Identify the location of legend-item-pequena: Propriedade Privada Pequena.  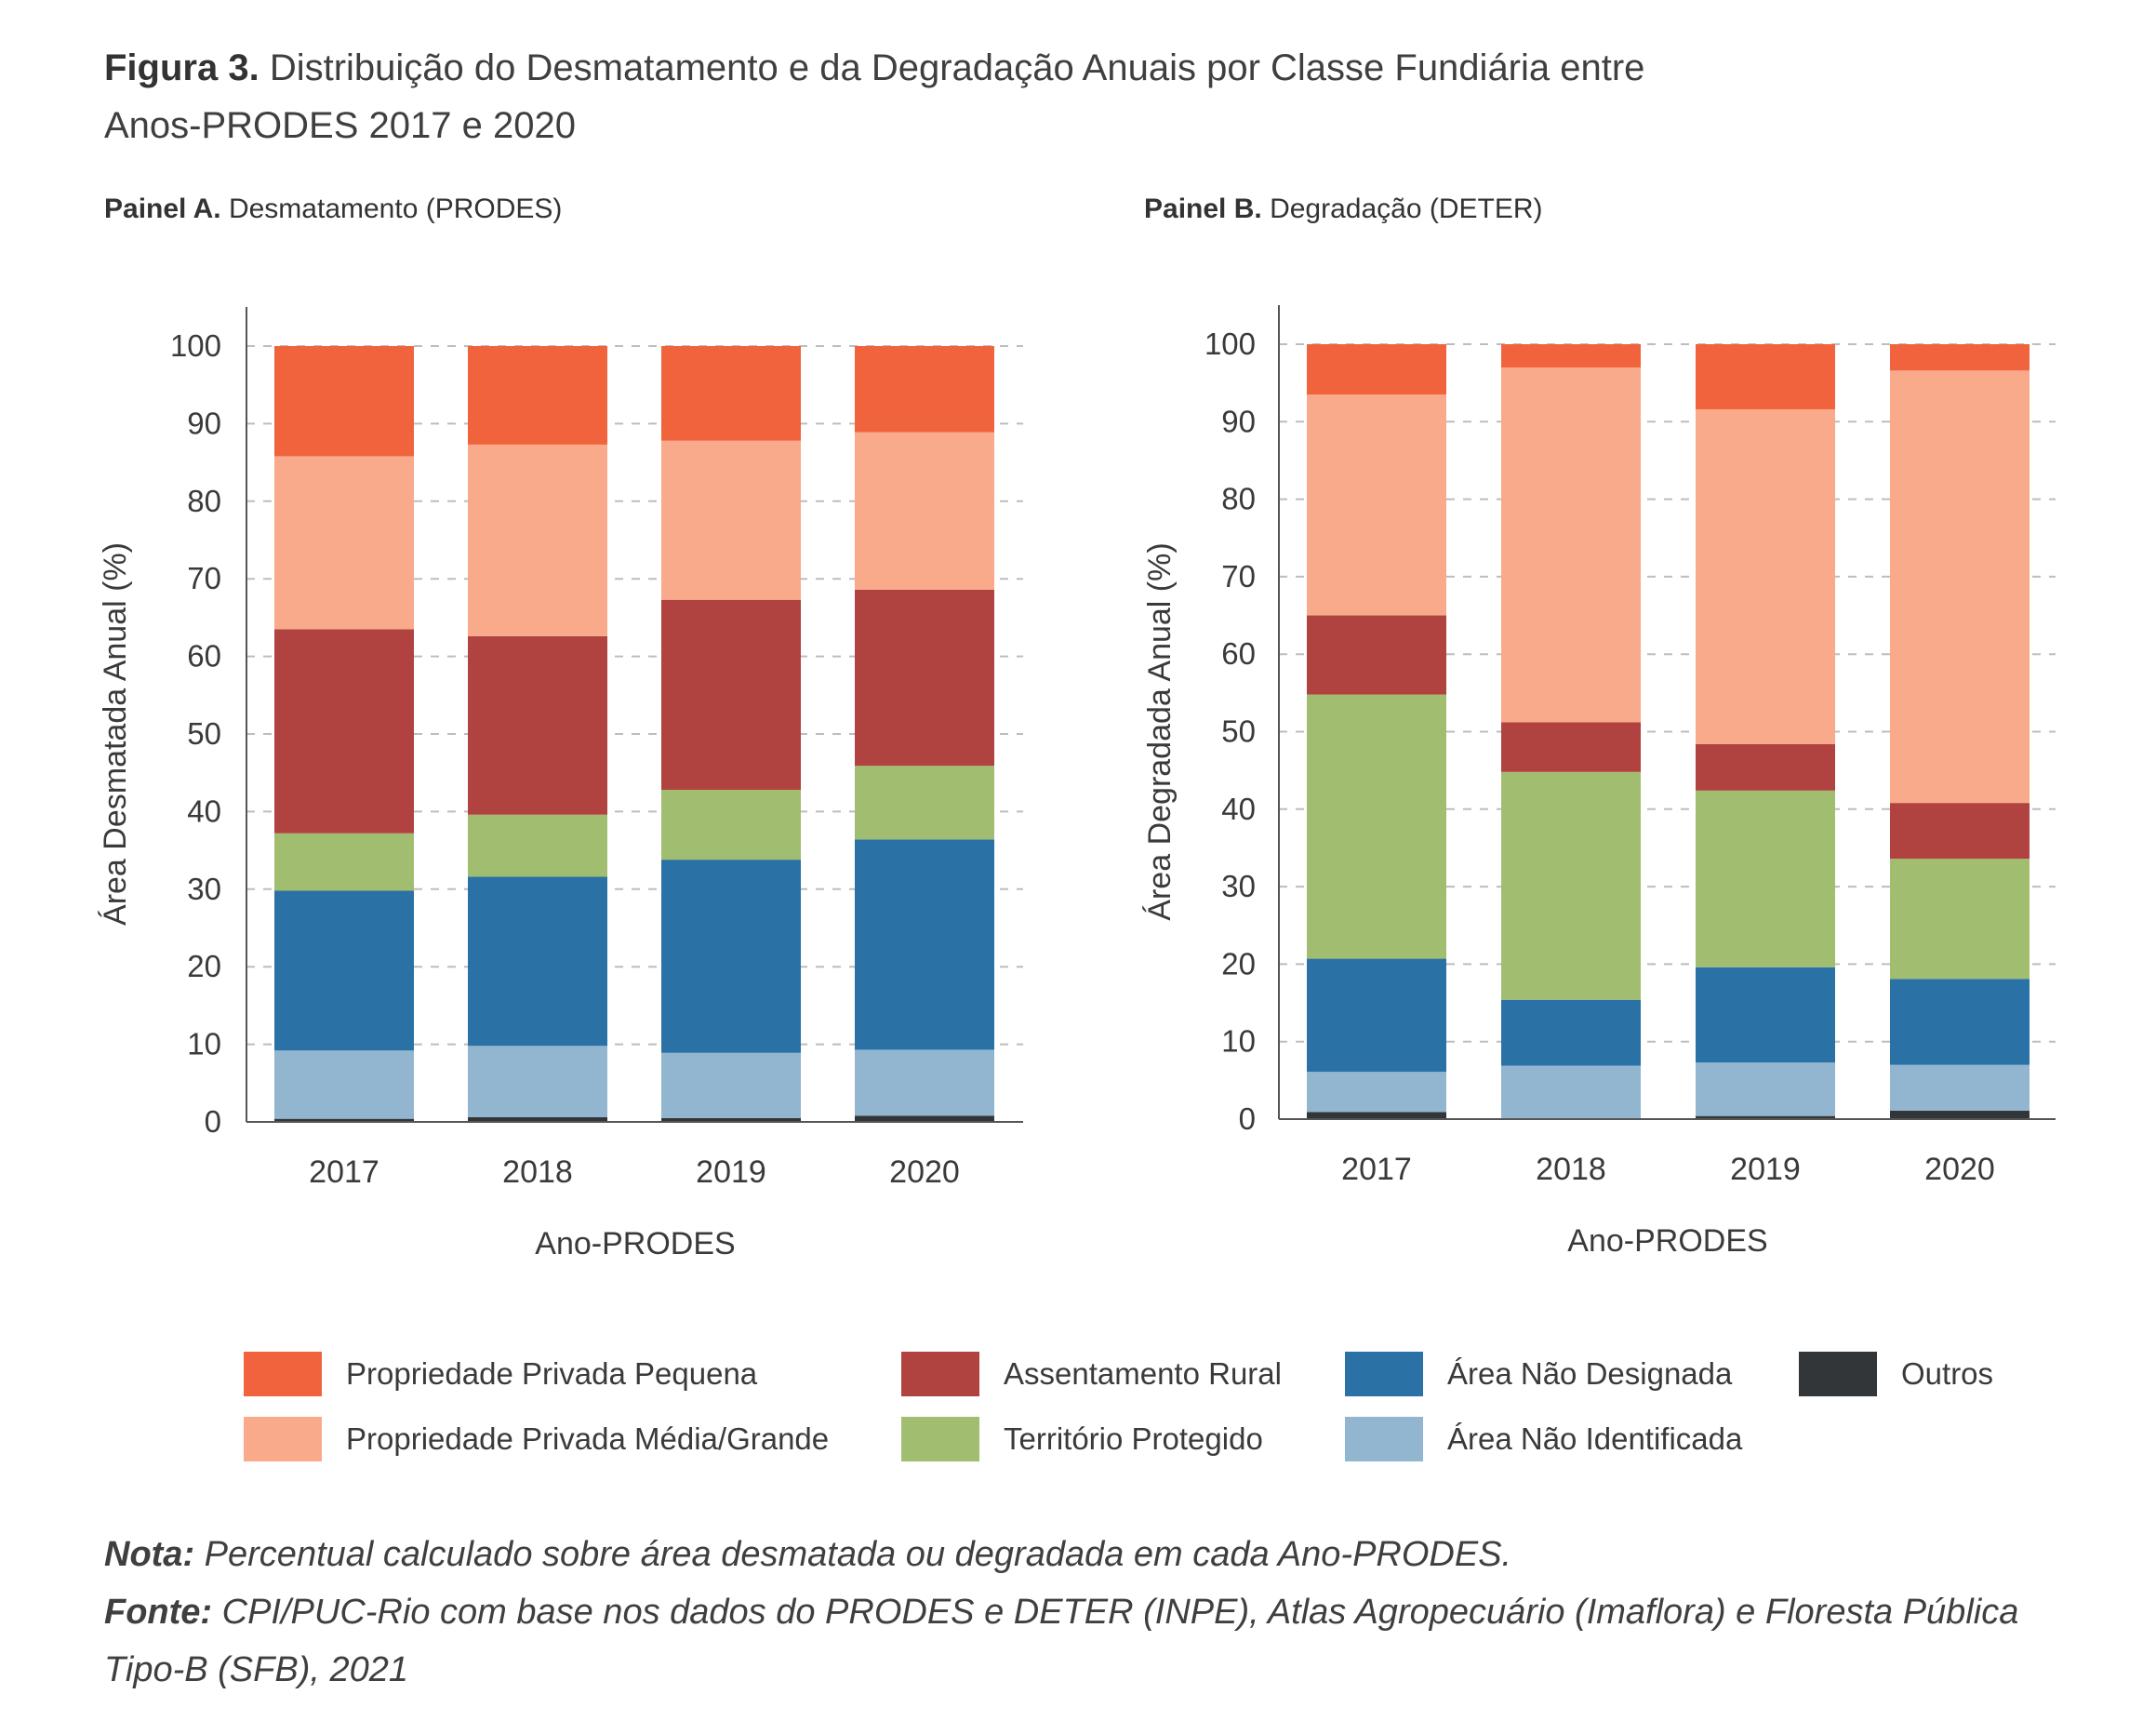
(500, 1374).